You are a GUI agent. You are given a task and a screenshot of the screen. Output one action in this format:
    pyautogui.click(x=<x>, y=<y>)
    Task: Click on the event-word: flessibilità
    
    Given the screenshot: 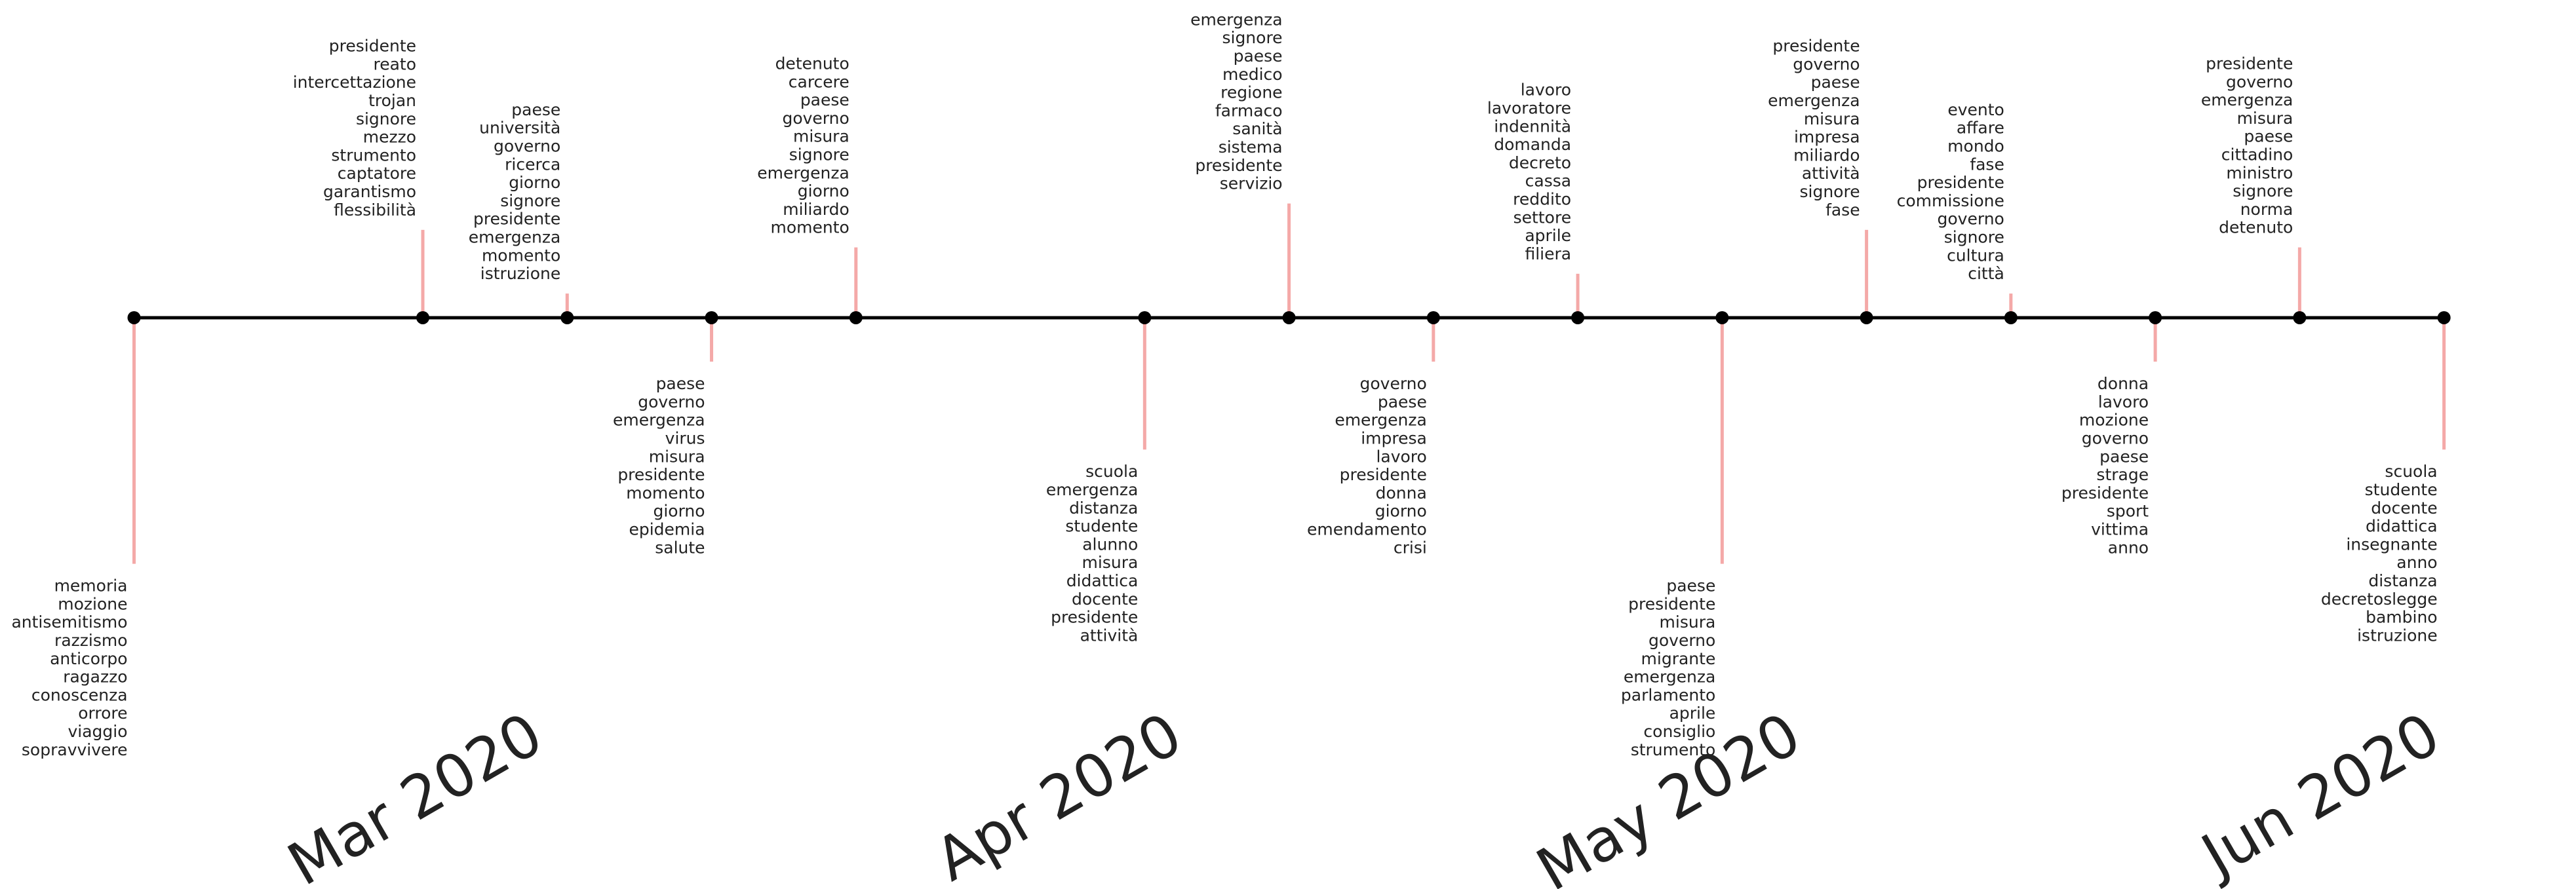 What is the action you would take?
    pyautogui.click(x=375, y=209)
    